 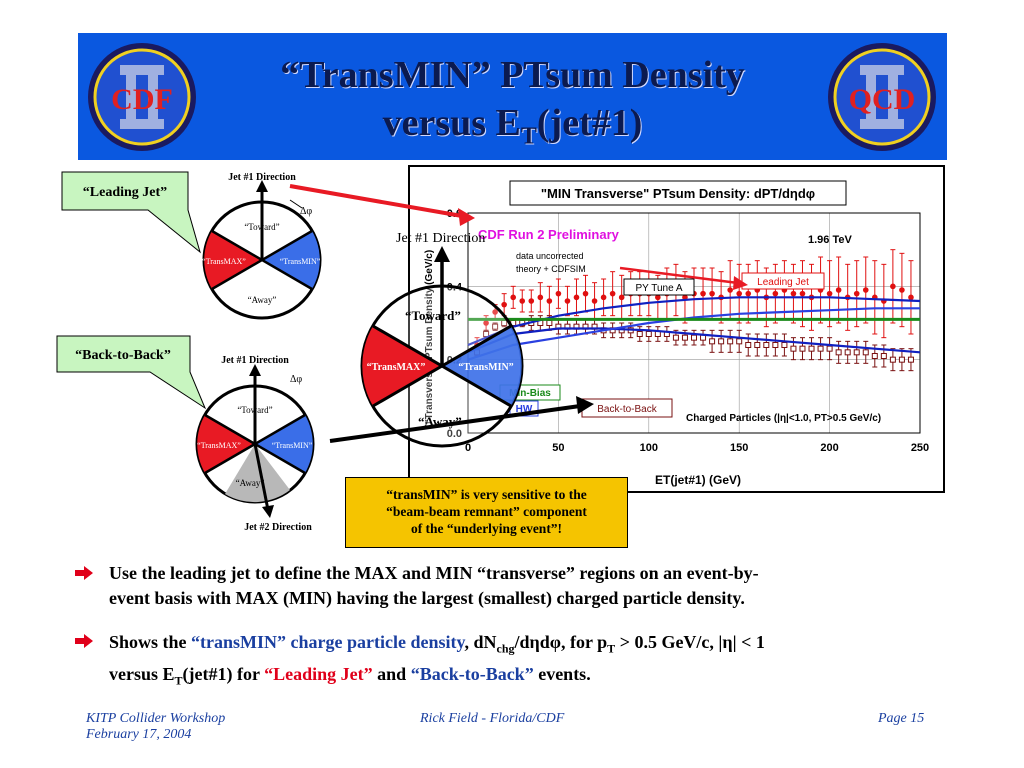 What do you see at coordinates (558, 448) in the screenshot?
I see `x-tick-label: 50` at bounding box center [558, 448].